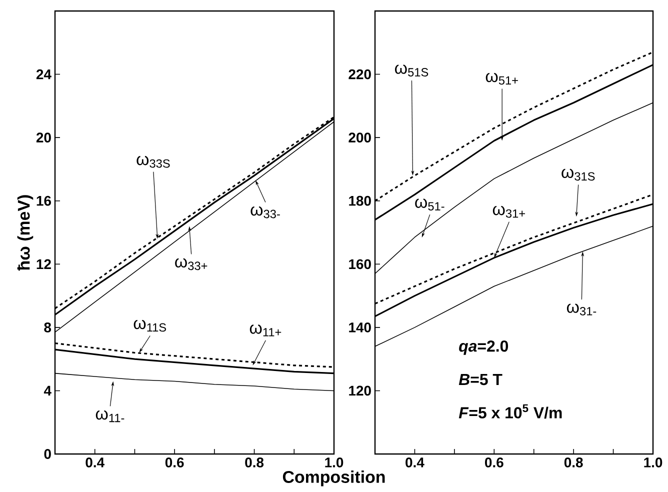  What do you see at coordinates (44, 74) in the screenshot?
I see `y-tick-label: 24` at bounding box center [44, 74].